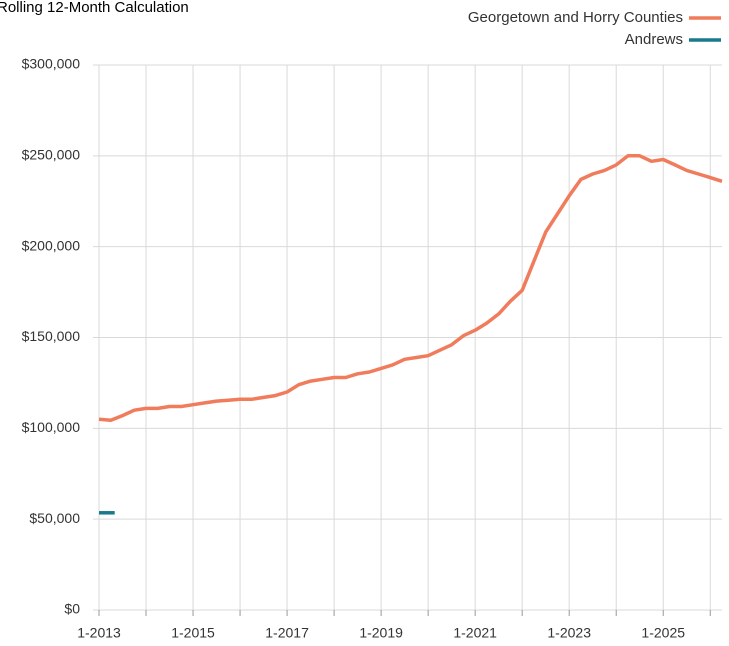  I want to click on legend-label: Andrews, so click(654, 39).